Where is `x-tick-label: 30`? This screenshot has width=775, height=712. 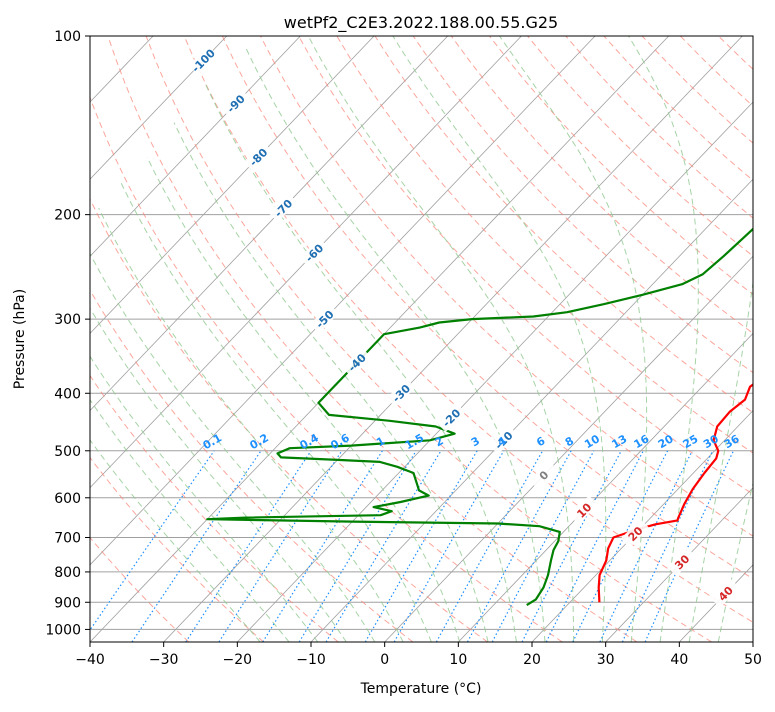 x-tick-label: 30 is located at coordinates (606, 660).